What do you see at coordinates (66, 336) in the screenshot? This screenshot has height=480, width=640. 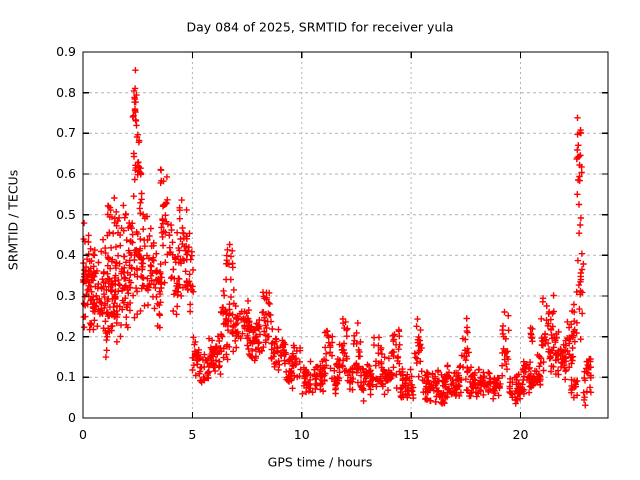 I see `y-tick-label: 0.2` at bounding box center [66, 336].